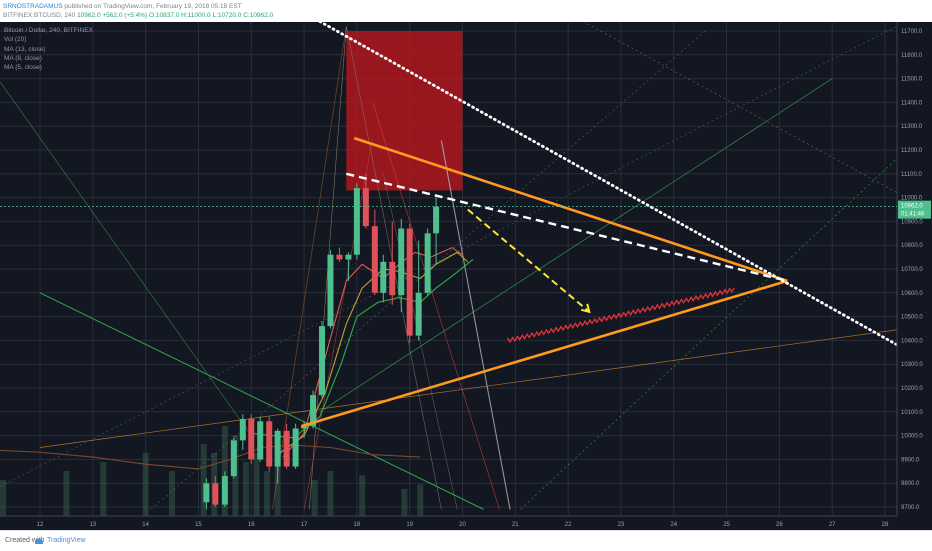  What do you see at coordinates (304, 525) in the screenshot?
I see `time-tick-label: 17` at bounding box center [304, 525].